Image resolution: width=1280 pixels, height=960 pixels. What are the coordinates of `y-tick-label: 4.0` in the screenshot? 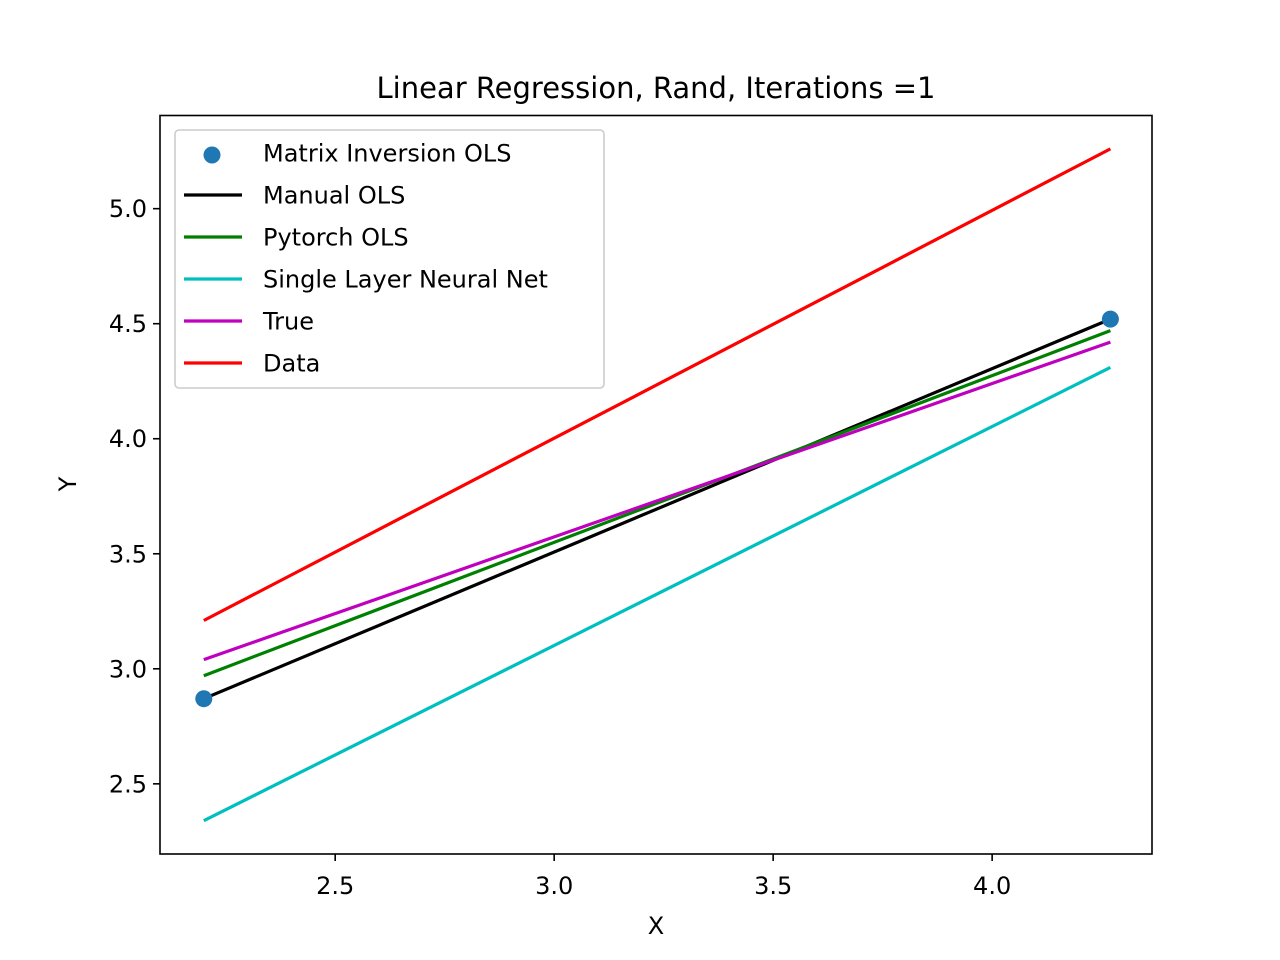 It's located at (128, 439).